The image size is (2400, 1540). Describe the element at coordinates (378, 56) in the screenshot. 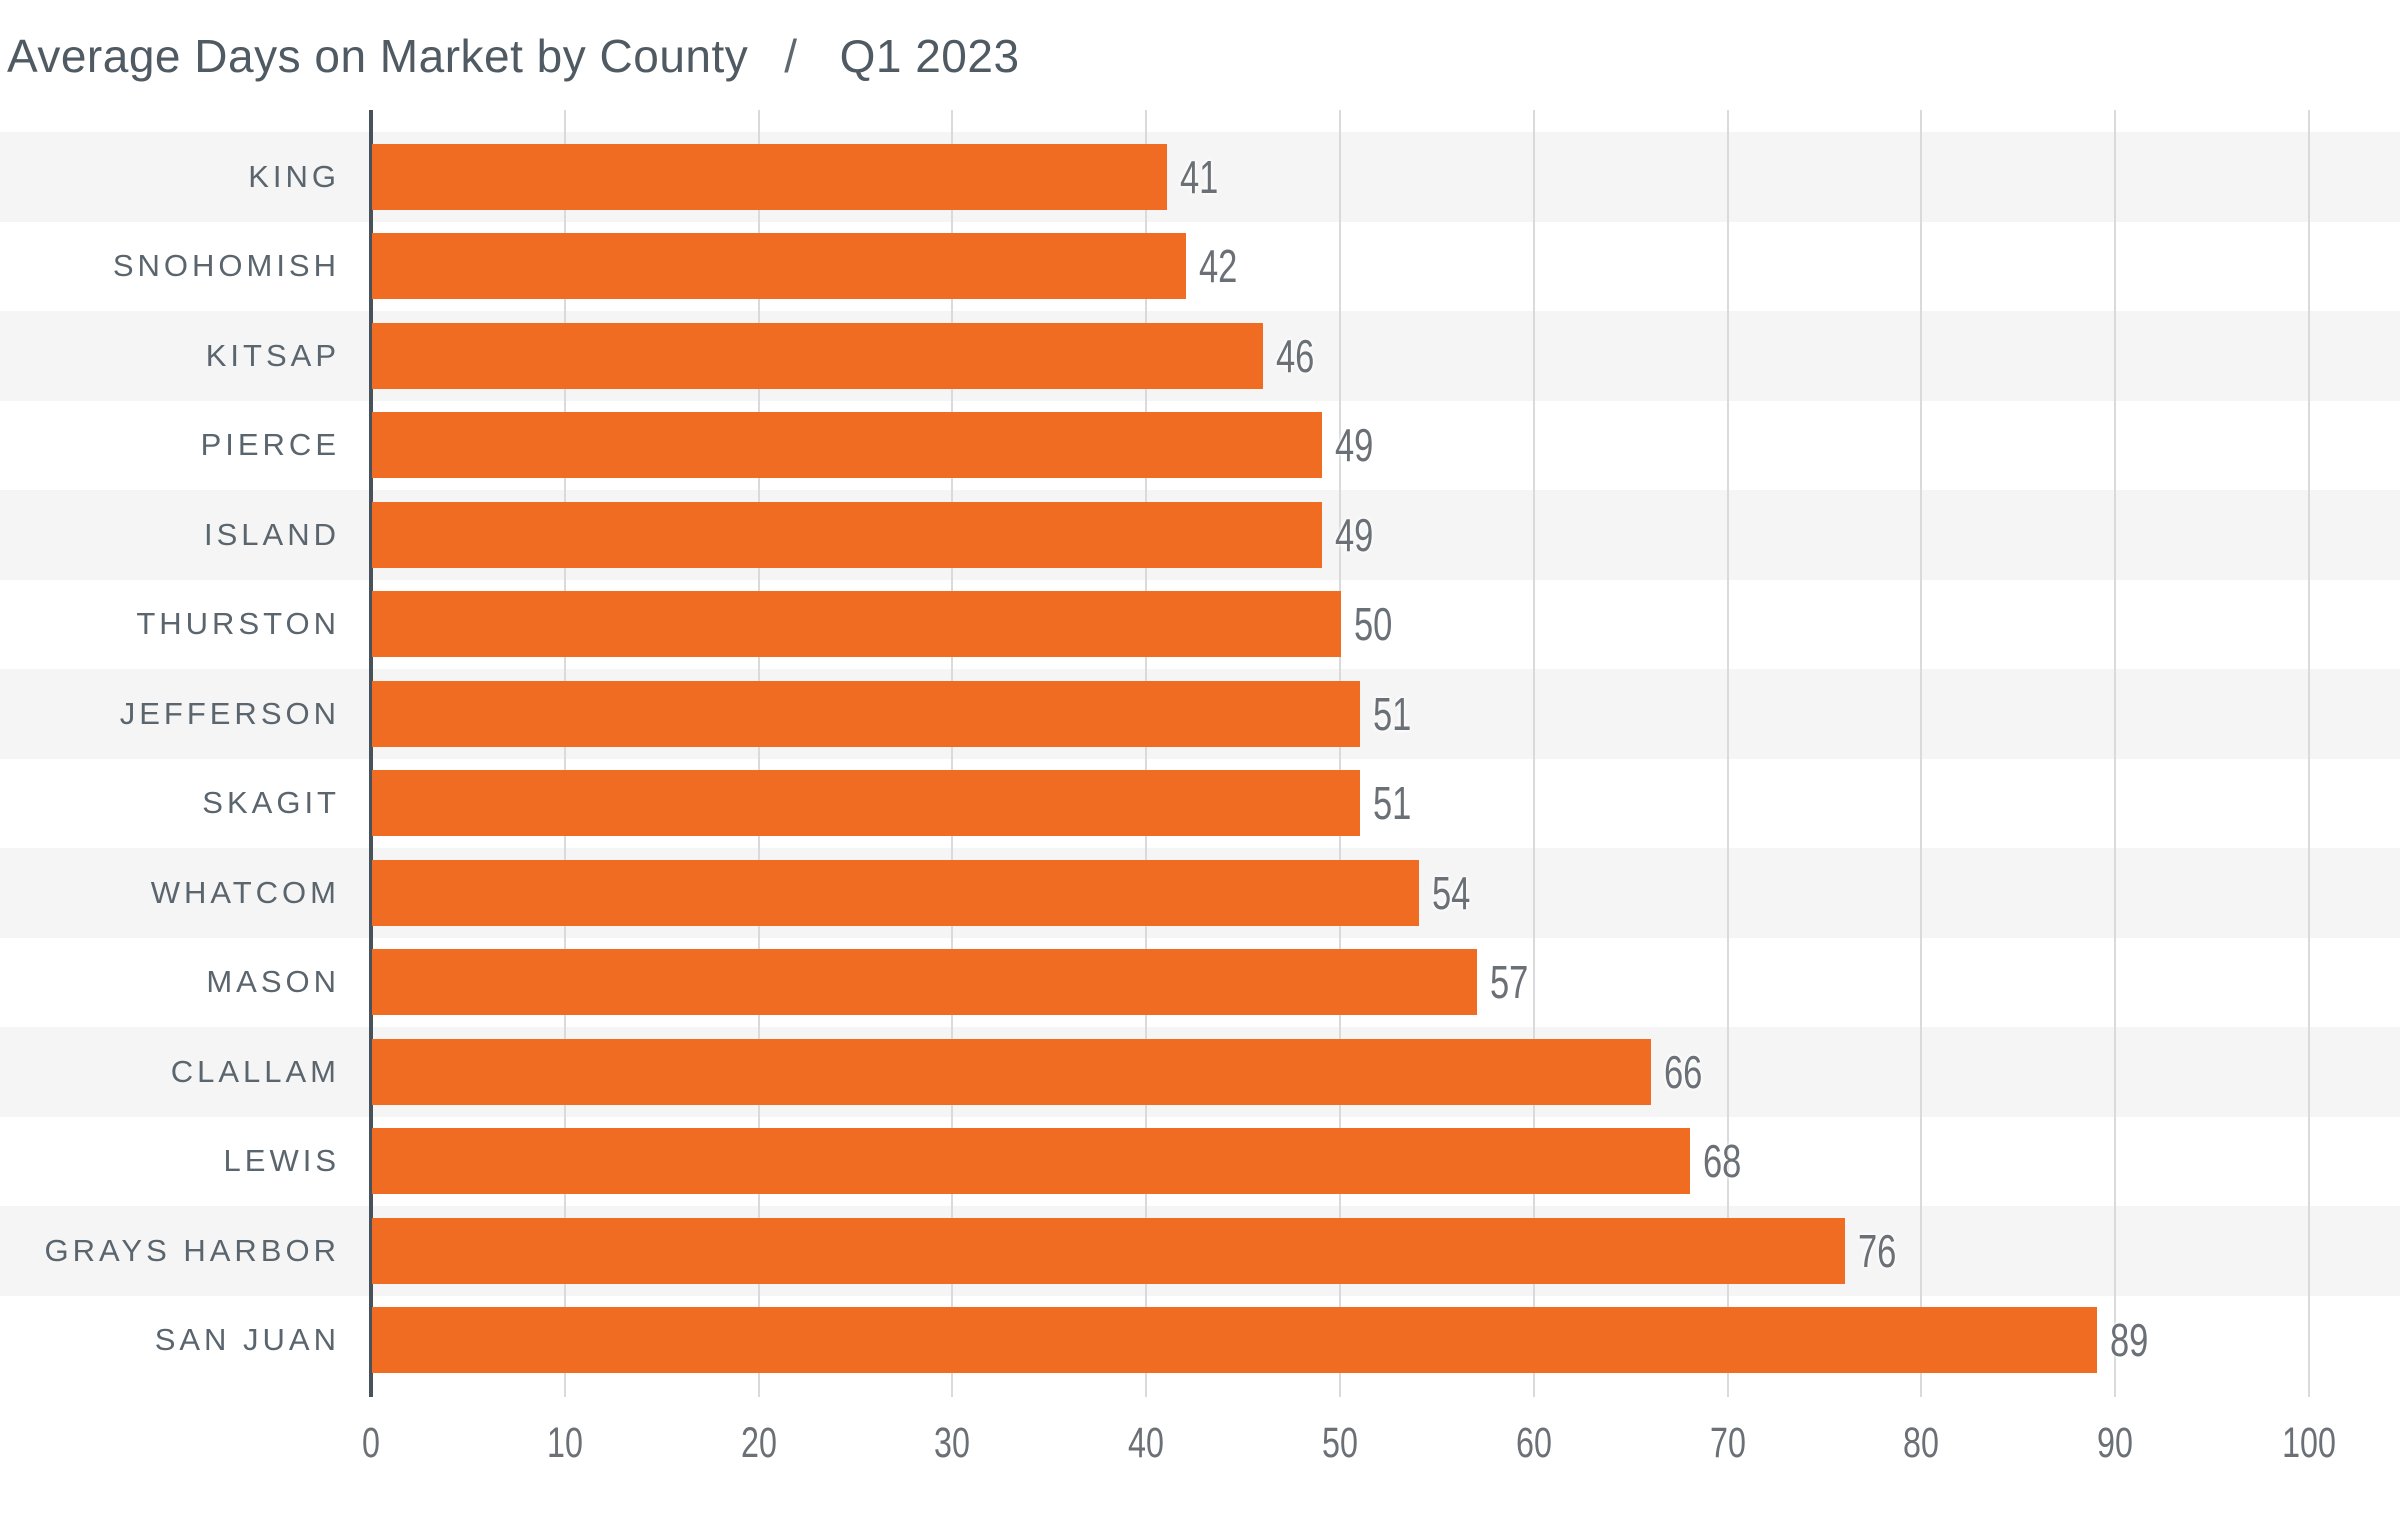

I see `chart-title: Average Days on Market by County` at that location.